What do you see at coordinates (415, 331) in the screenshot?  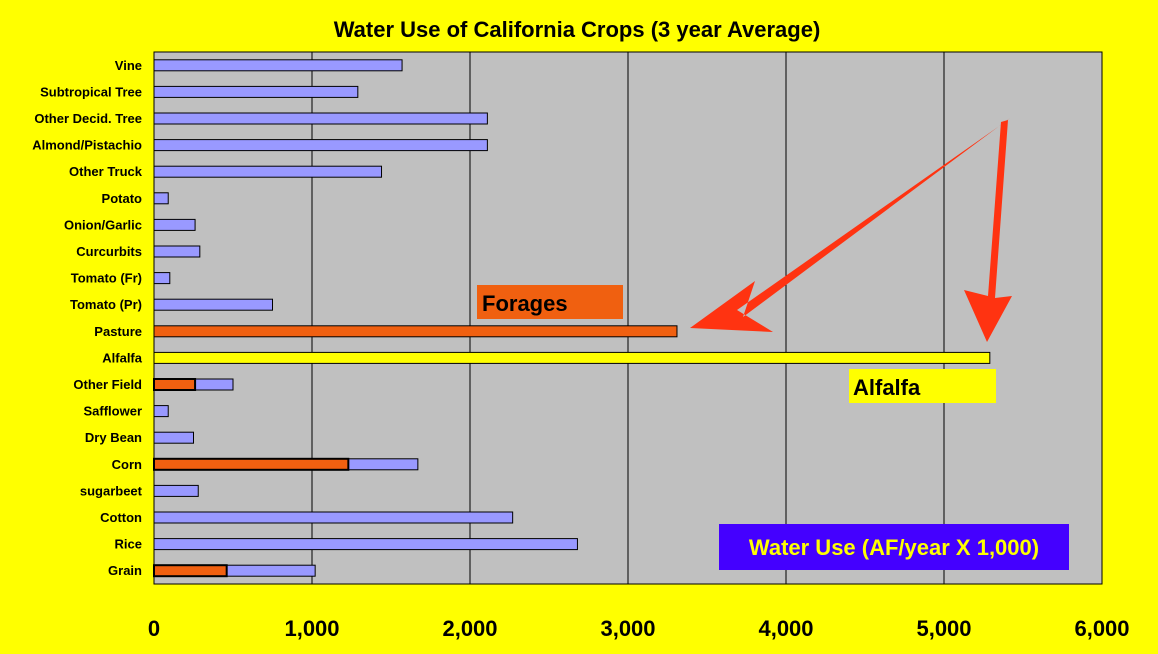 I see `bar-pasture` at bounding box center [415, 331].